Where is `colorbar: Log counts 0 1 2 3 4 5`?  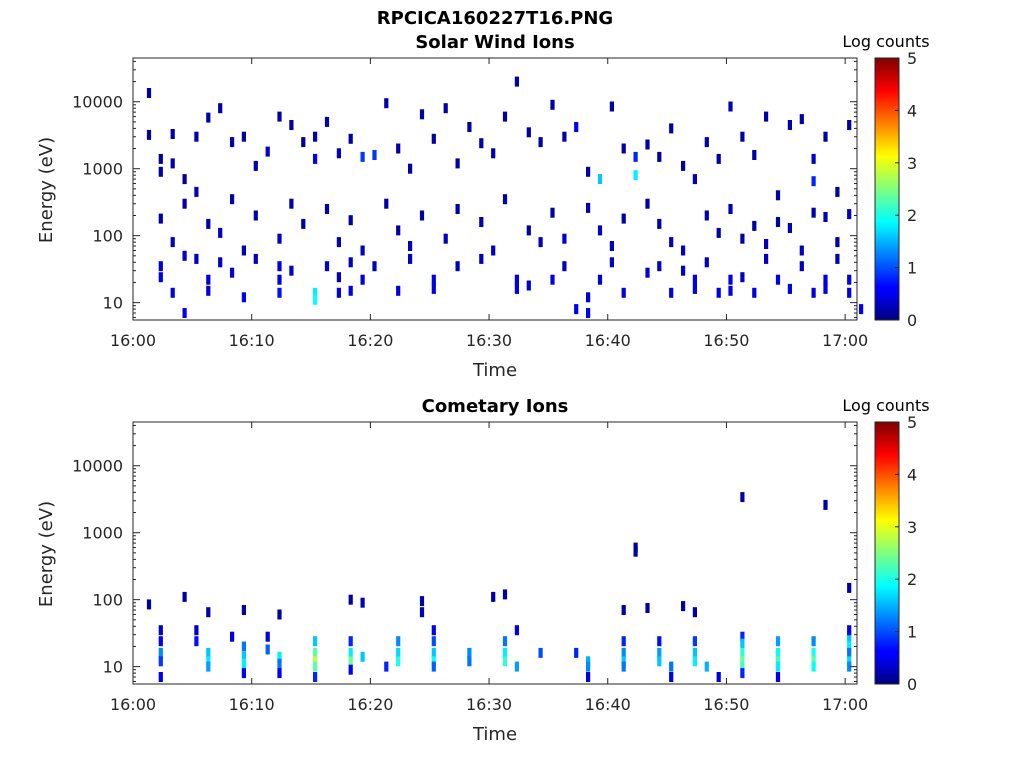 colorbar: Log counts 0 1 2 3 4 5 is located at coordinates (885, 181).